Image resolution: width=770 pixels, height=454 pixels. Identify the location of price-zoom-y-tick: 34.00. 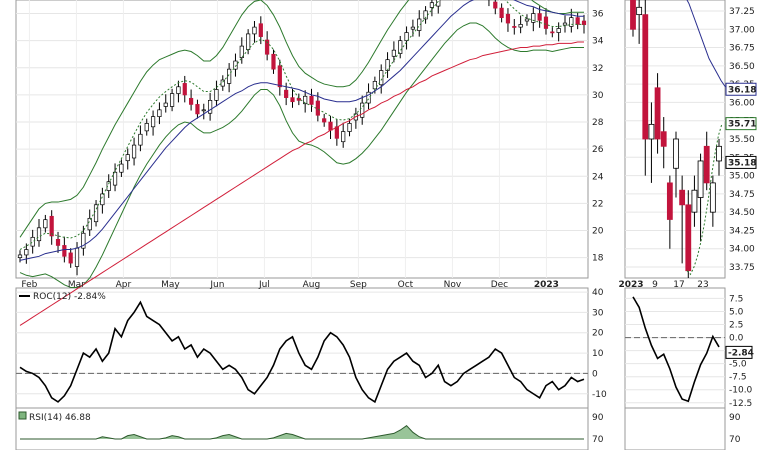
(742, 250).